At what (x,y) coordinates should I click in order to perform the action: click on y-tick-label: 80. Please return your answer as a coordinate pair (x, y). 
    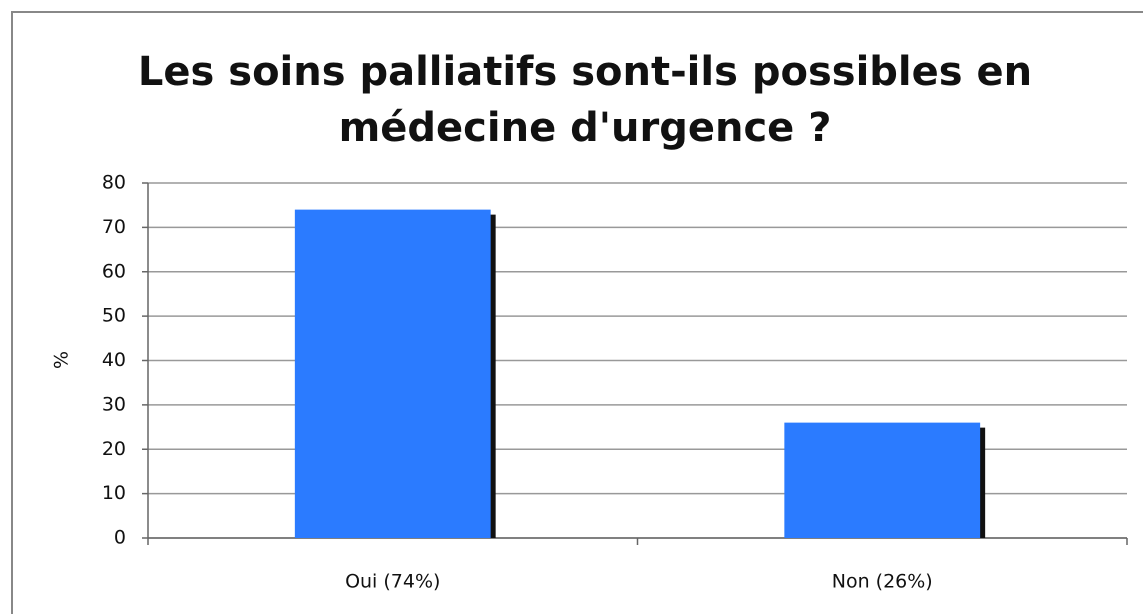
    Looking at the image, I should click on (114, 183).